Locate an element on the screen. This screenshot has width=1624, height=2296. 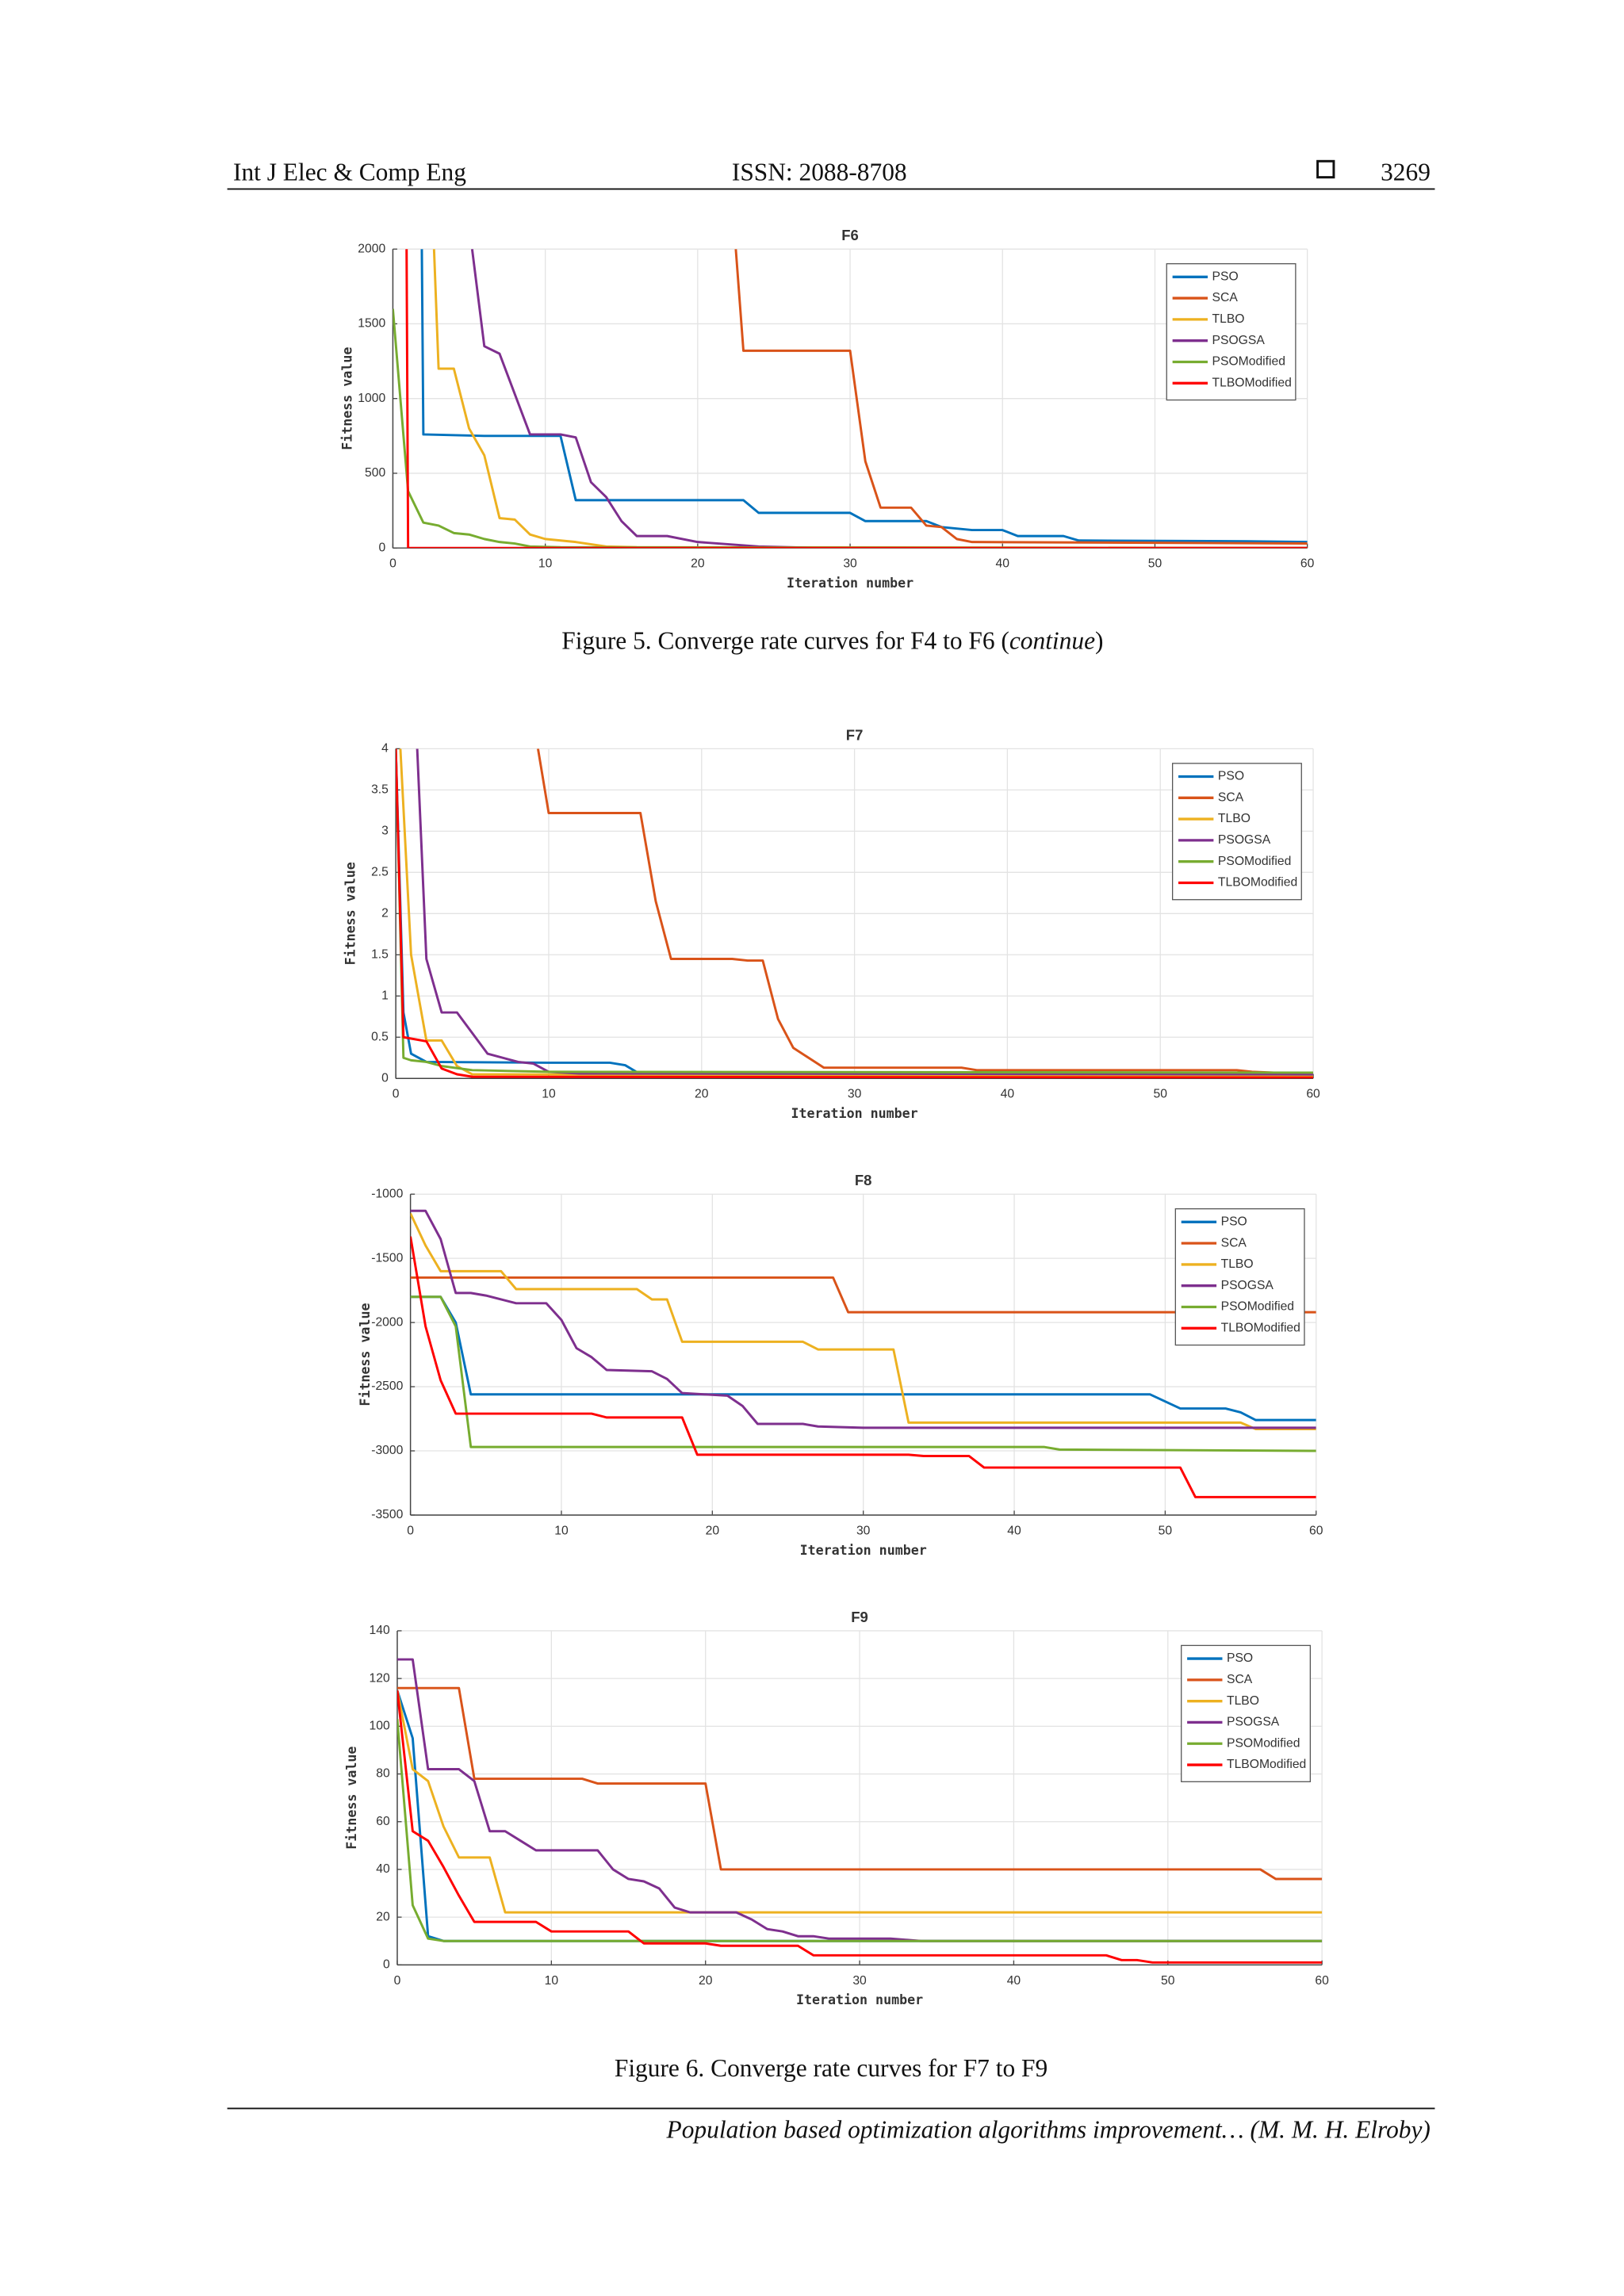
y-tick-label: 2.5 is located at coordinates (380, 871).